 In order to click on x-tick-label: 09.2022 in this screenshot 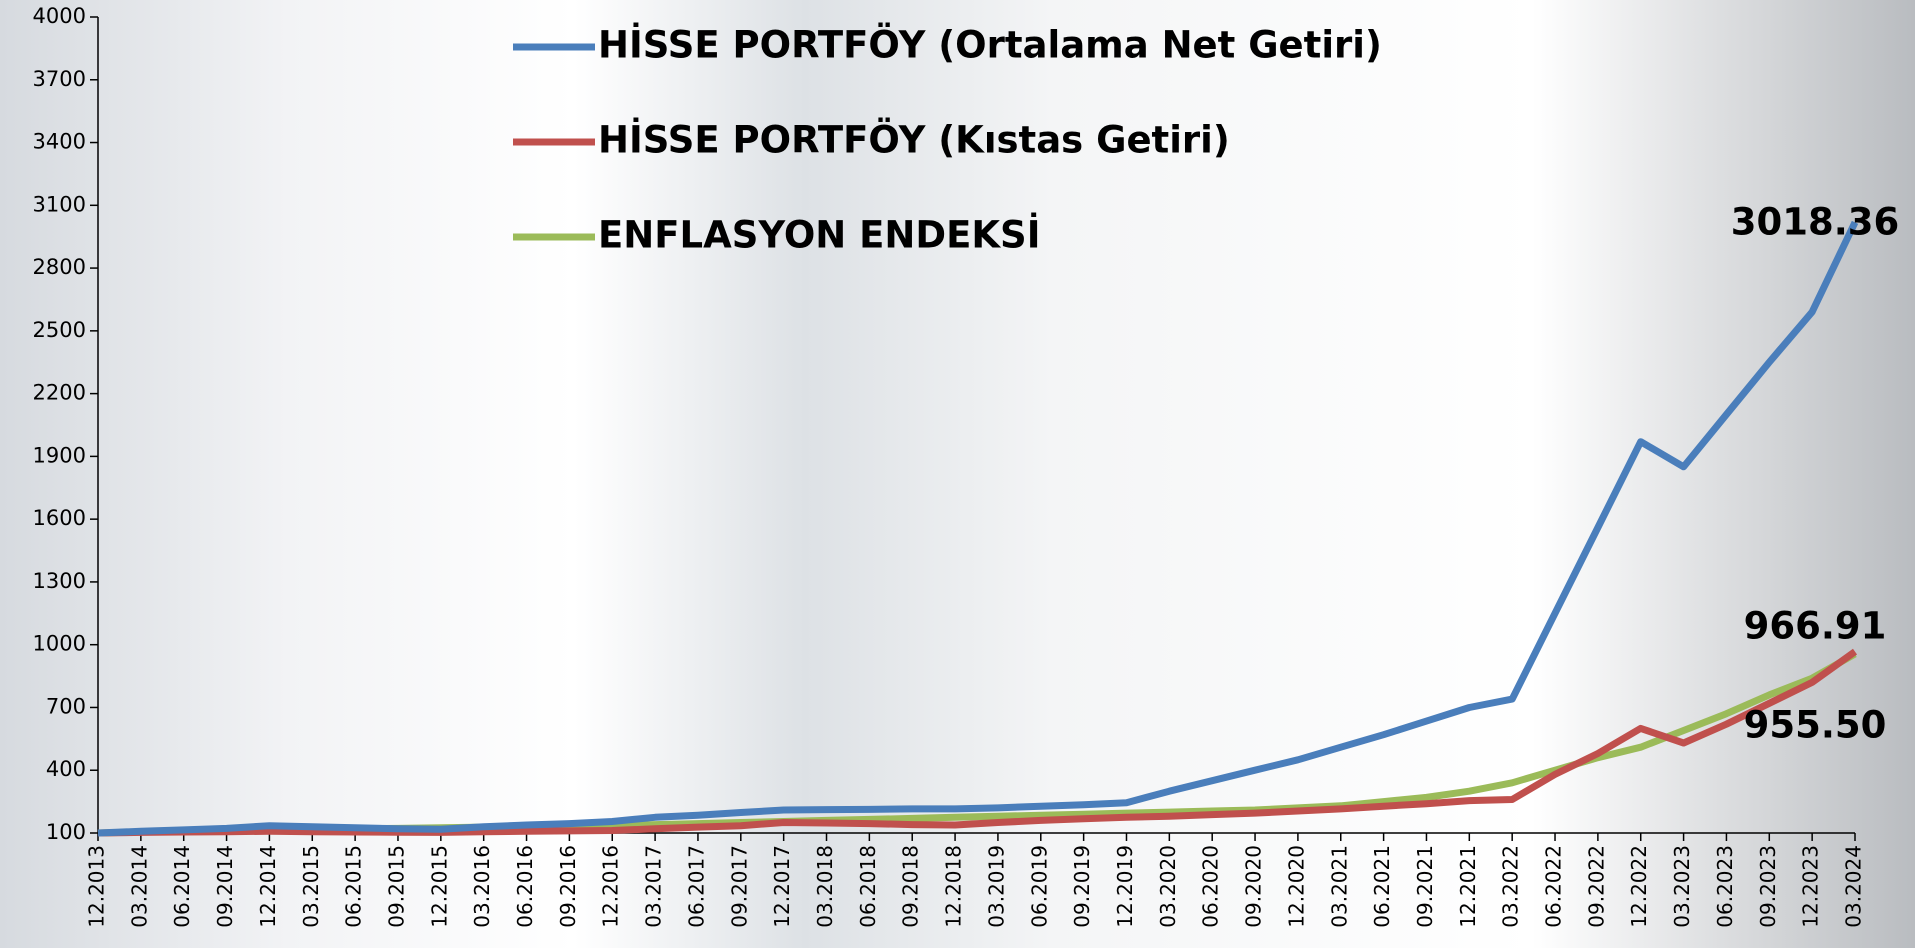, I will do `click(1596, 886)`.